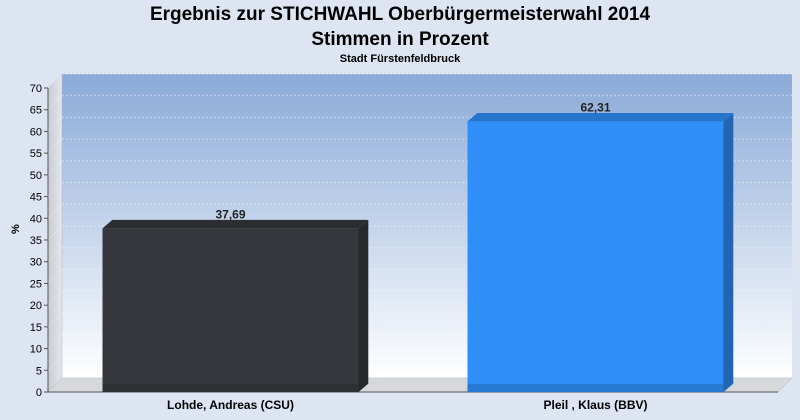 The height and width of the screenshot is (420, 800). Describe the element at coordinates (36, 350) in the screenshot. I see `y-tick-label: 10` at that location.